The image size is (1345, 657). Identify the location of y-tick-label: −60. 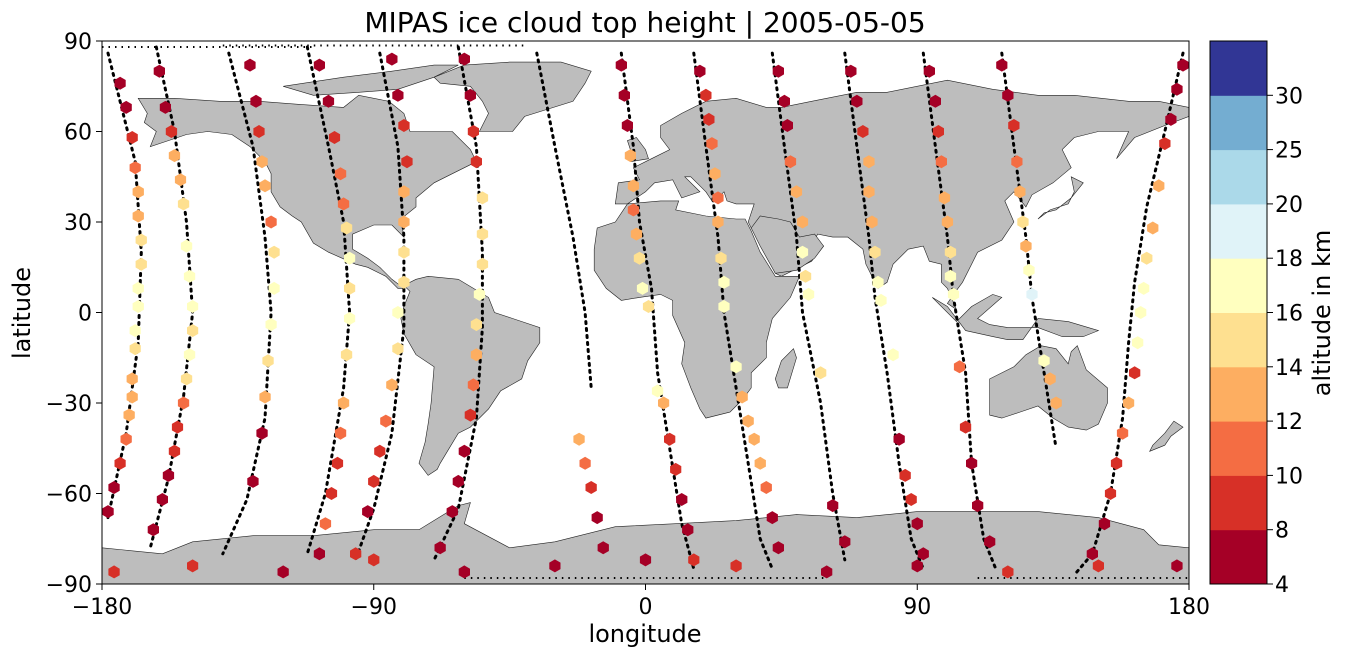
(69, 495).